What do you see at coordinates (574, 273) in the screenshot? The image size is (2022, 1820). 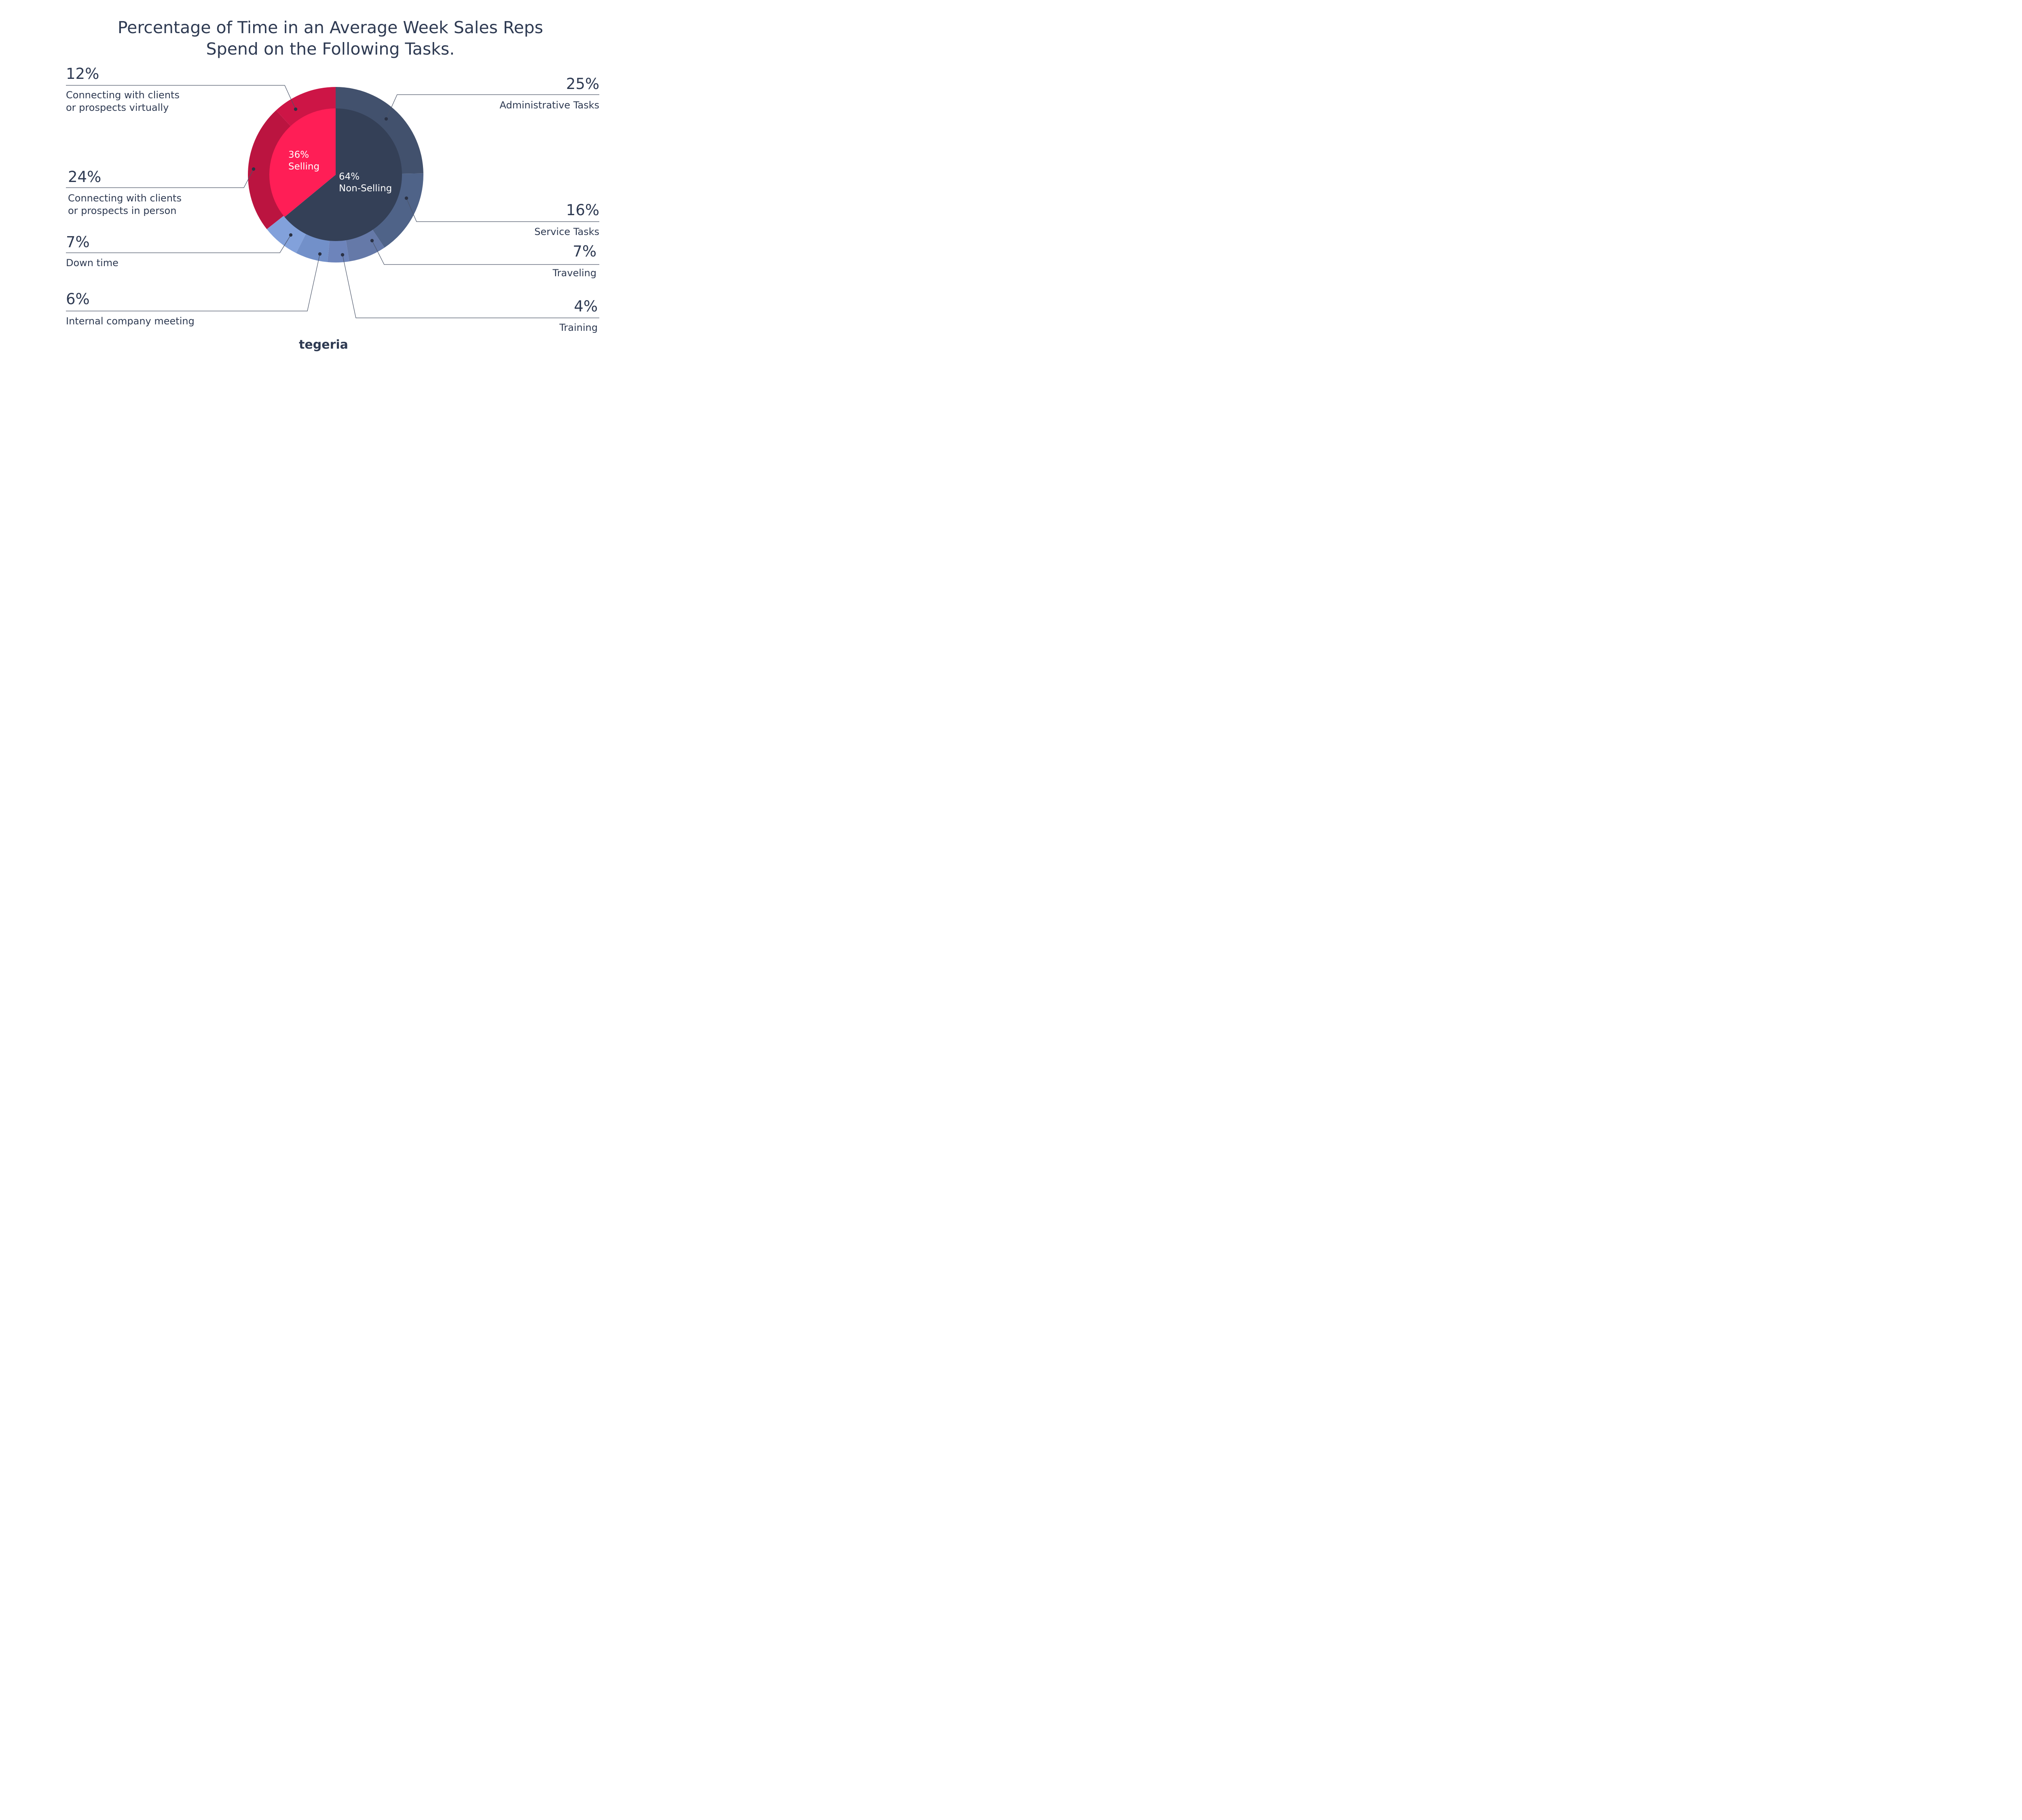 I see `outer-label-2-line-0: Traveling` at bounding box center [574, 273].